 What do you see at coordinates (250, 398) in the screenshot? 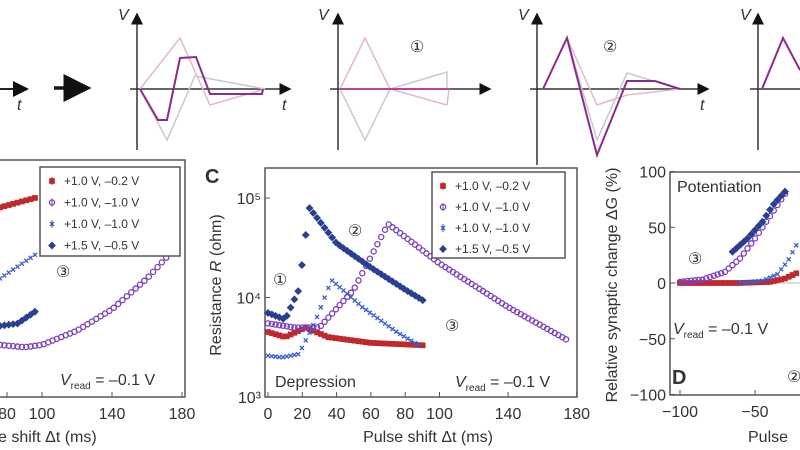
I see `y-tick-label: 10³` at bounding box center [250, 398].